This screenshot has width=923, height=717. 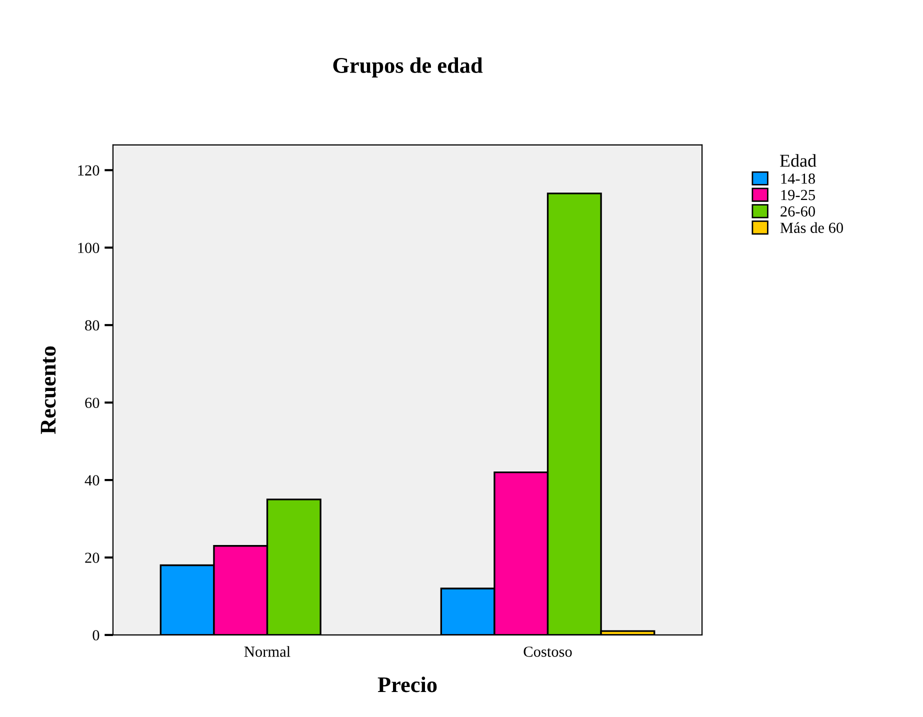 What do you see at coordinates (798, 195) in the screenshot?
I see `legend-label: 19-25` at bounding box center [798, 195].